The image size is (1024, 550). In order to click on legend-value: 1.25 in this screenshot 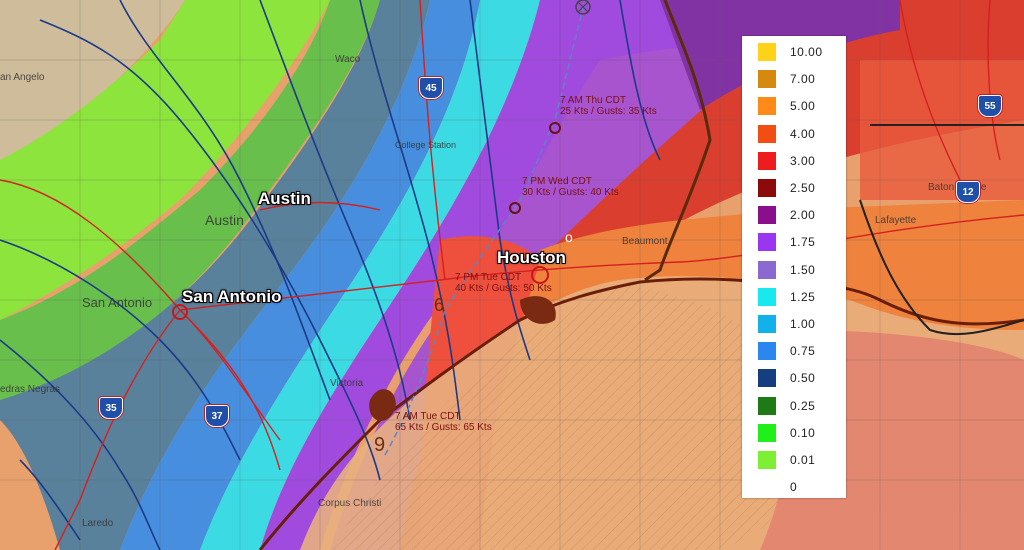, I will do `click(803, 296)`.